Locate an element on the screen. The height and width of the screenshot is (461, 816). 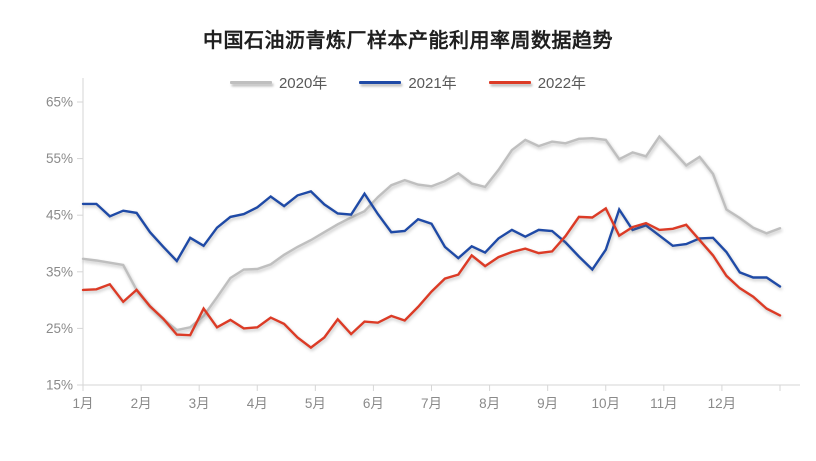
x-tick-label: 1月 is located at coordinates (82, 403).